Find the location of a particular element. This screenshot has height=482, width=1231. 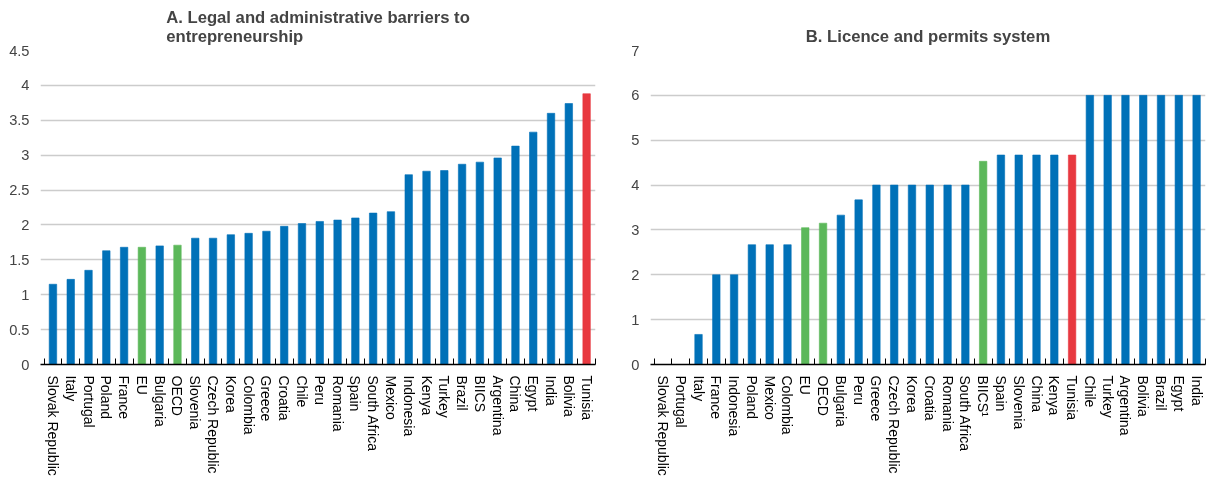

x-tick-label: China is located at coordinates (515, 394).